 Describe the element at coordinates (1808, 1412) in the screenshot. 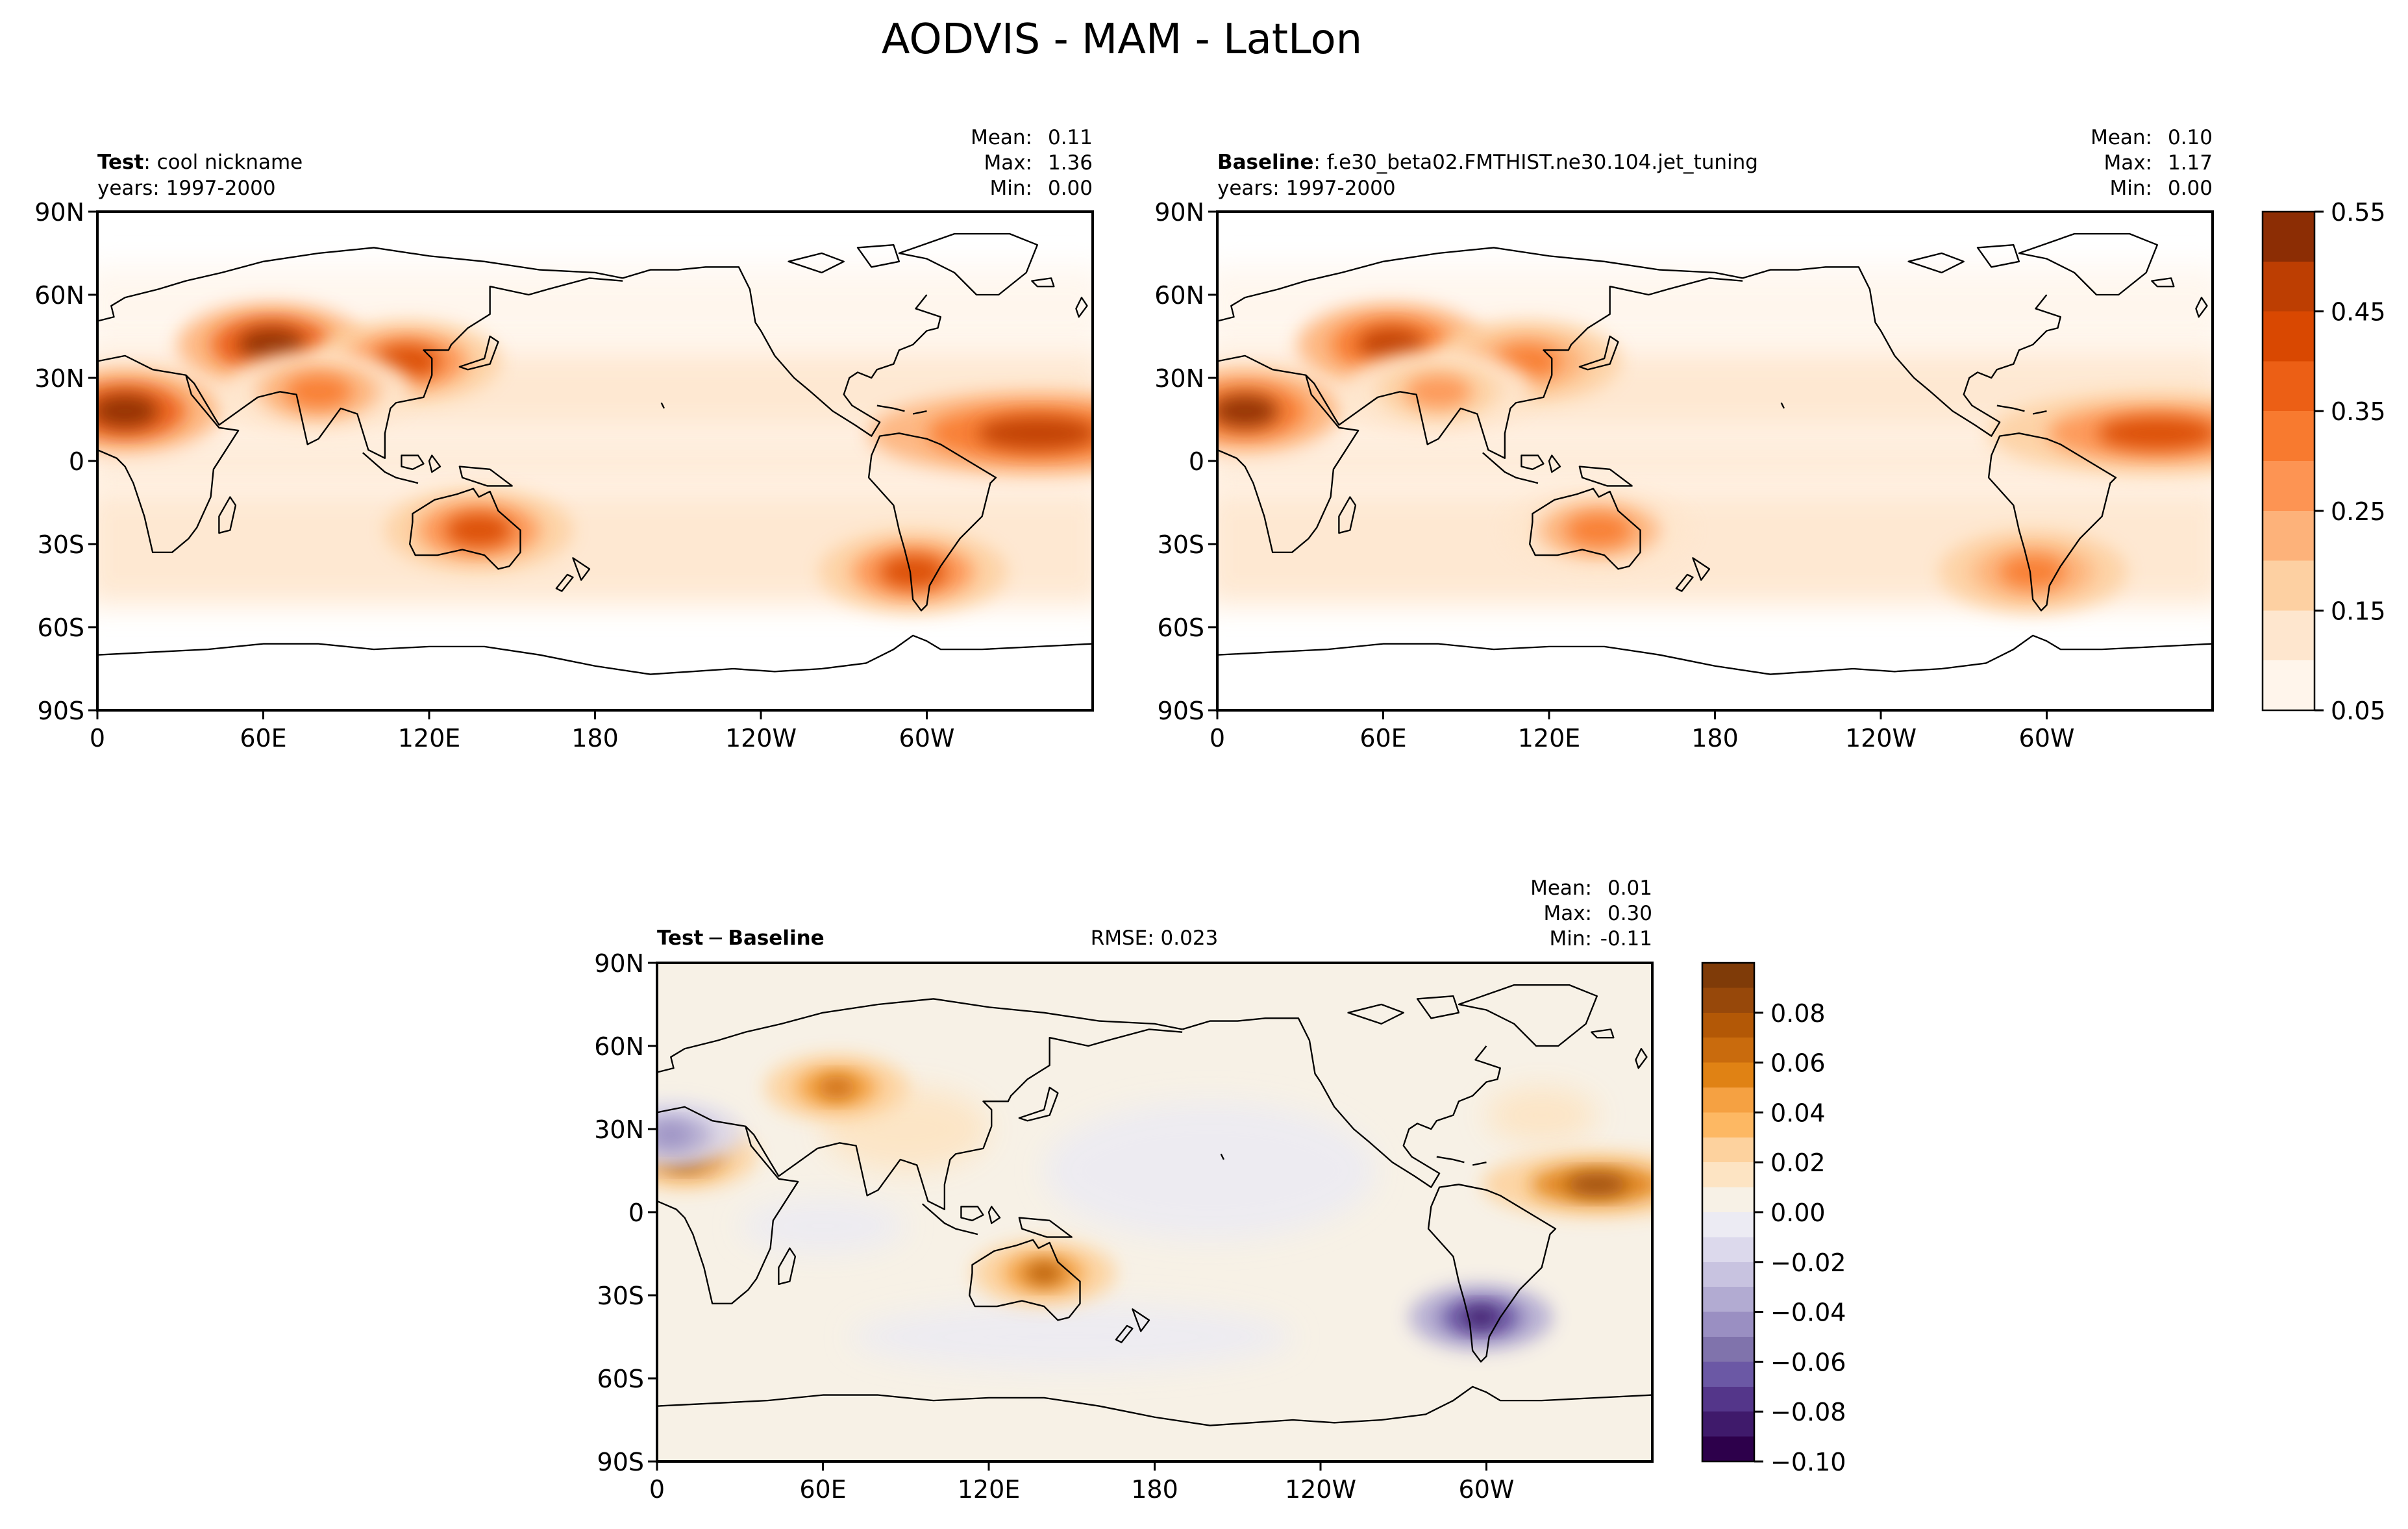

I see `colorbar-puor-tick-label: −0.08` at that location.